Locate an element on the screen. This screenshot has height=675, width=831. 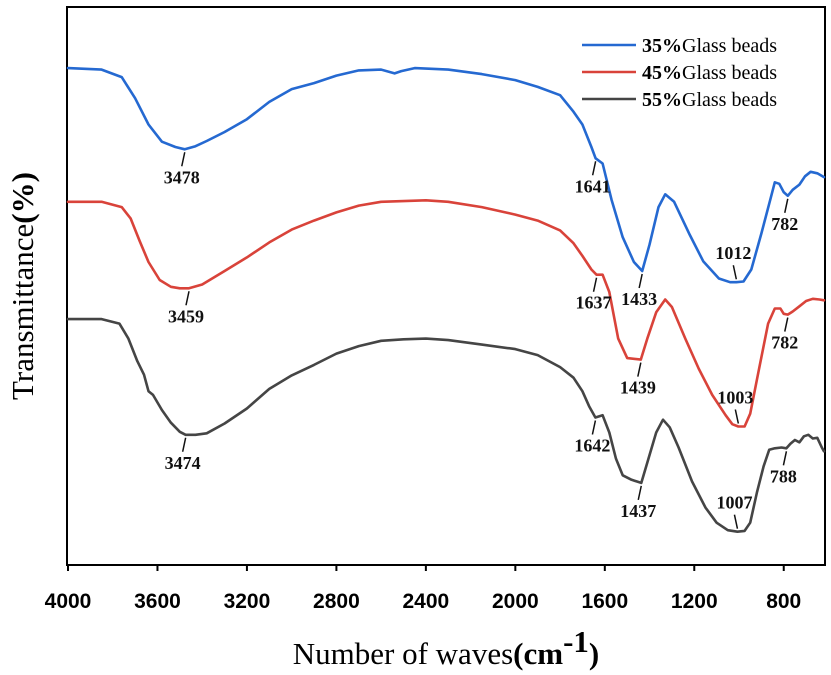
x-tick-label-3600: 3600 is located at coordinates (157, 601).